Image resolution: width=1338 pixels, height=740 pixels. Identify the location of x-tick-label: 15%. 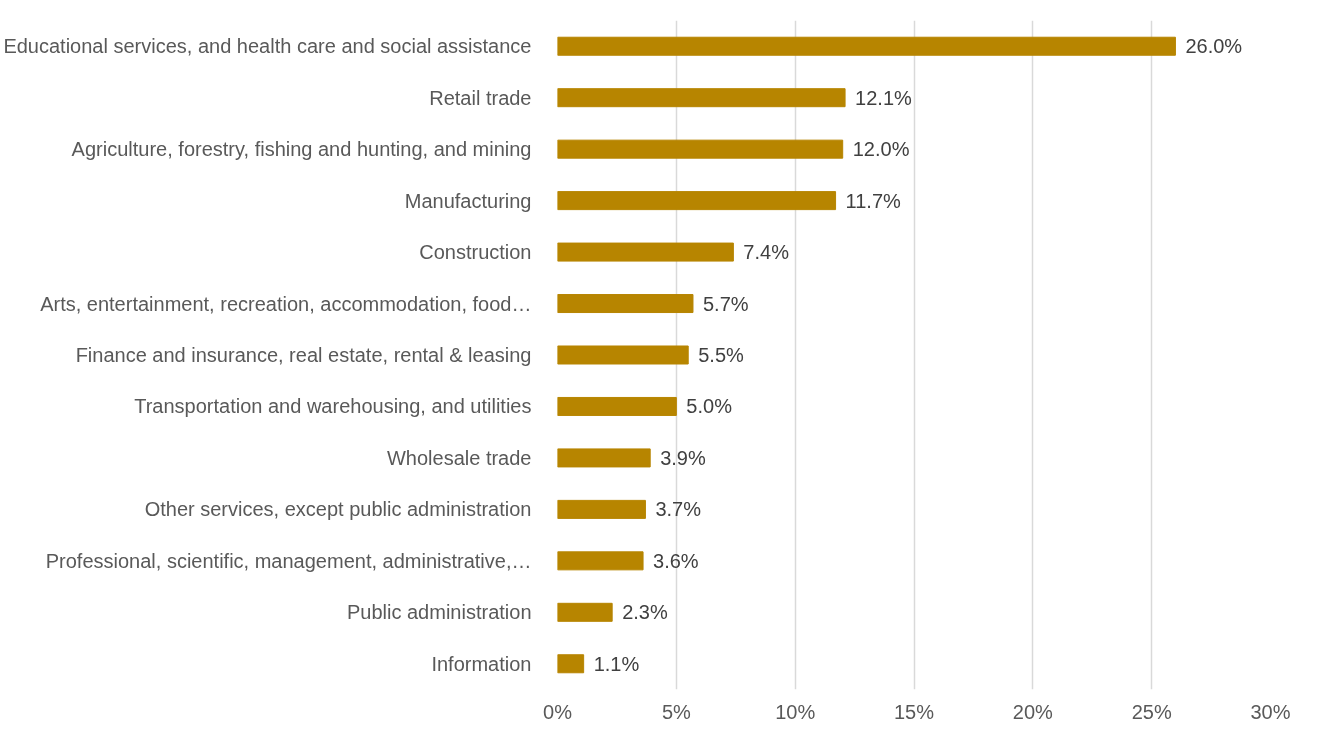
(914, 711).